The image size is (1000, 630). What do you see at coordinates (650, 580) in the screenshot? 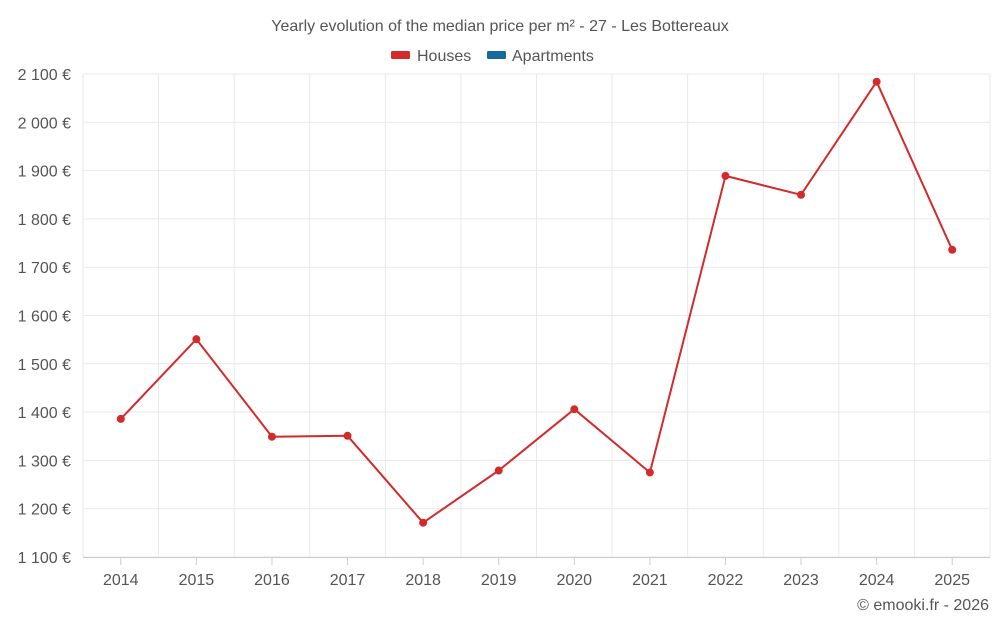
I see `x-tick-label: 2021` at bounding box center [650, 580].